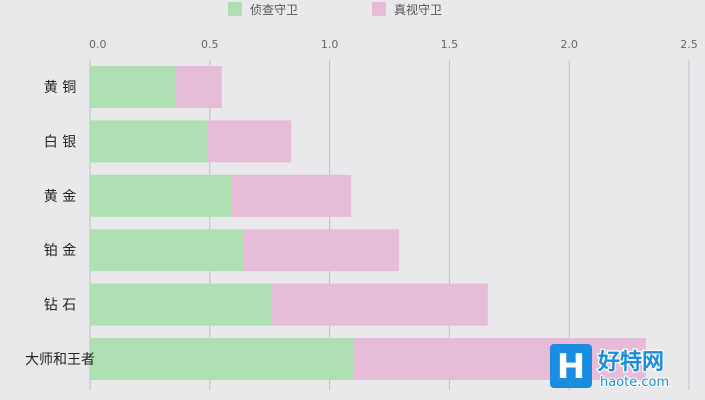 This screenshot has height=400, width=705. I want to click on legend: 侦查守卫 真视守卫, so click(335, 9).